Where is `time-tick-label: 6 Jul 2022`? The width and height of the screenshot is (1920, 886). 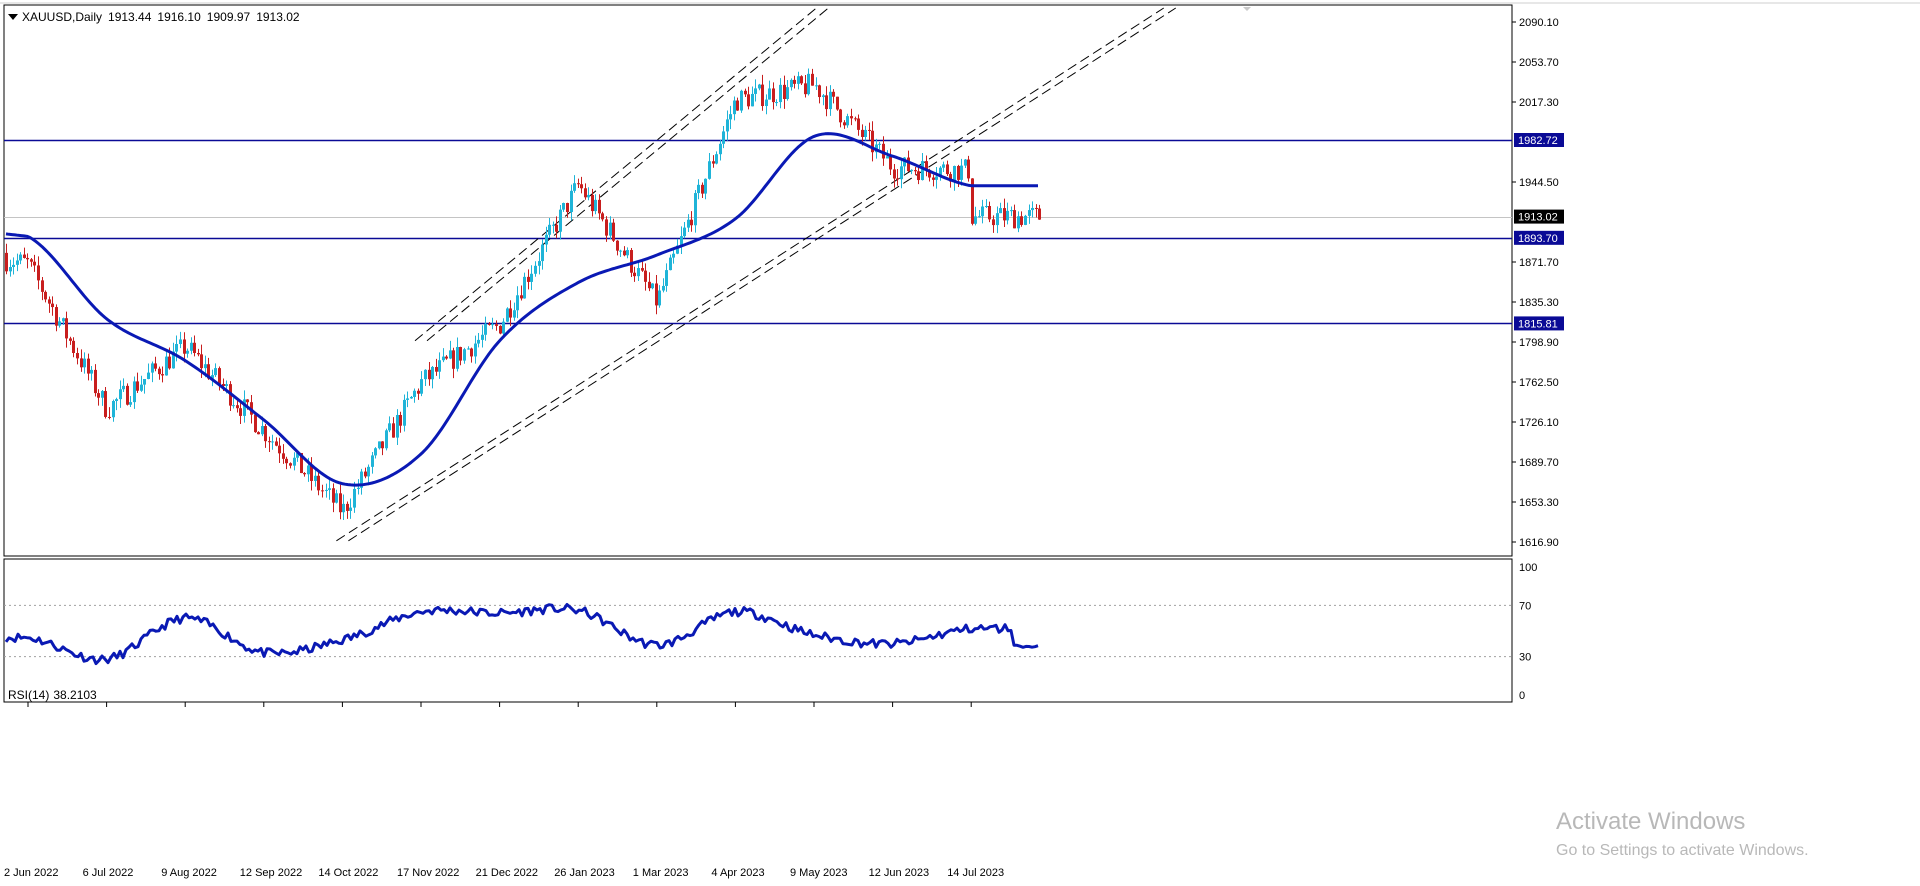
time-tick-label: 6 Jul 2022 is located at coordinates (108, 873).